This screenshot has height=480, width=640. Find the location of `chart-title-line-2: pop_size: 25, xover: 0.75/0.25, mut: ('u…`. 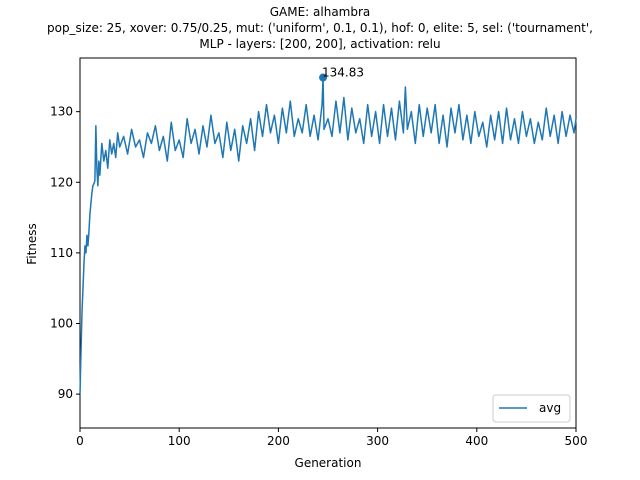

chart-title-line-2: pop_size: 25, xover: 0.75/0.25, mut: ('u… is located at coordinates (319, 28).